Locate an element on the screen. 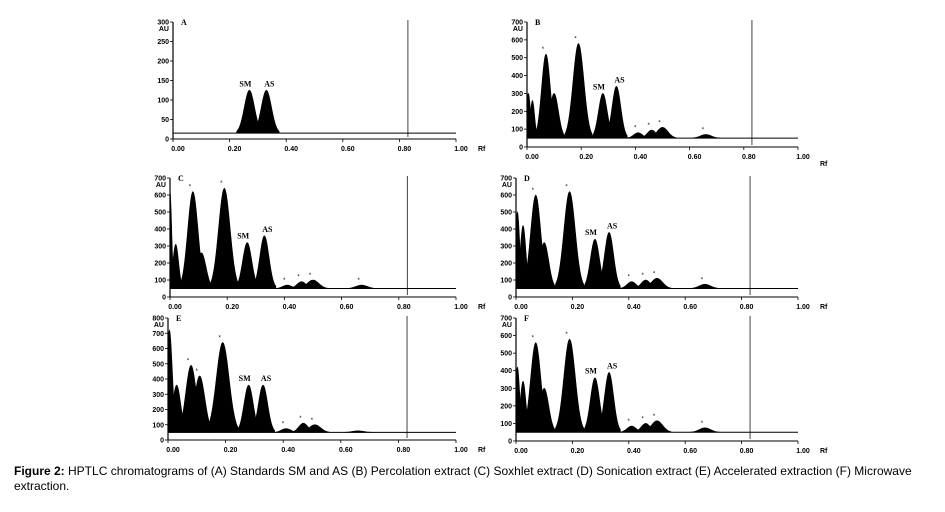 The image size is (945, 512). y-tick-label: 800 is located at coordinates (158, 319).